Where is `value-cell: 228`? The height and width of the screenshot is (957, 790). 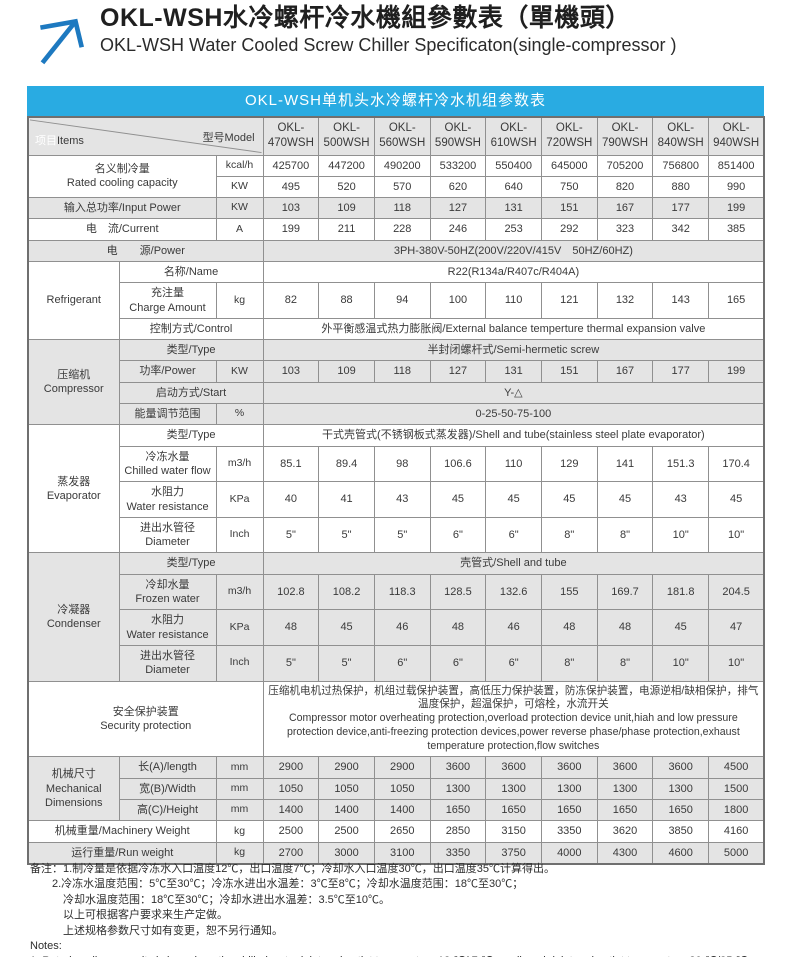 value-cell: 228 is located at coordinates (402, 229).